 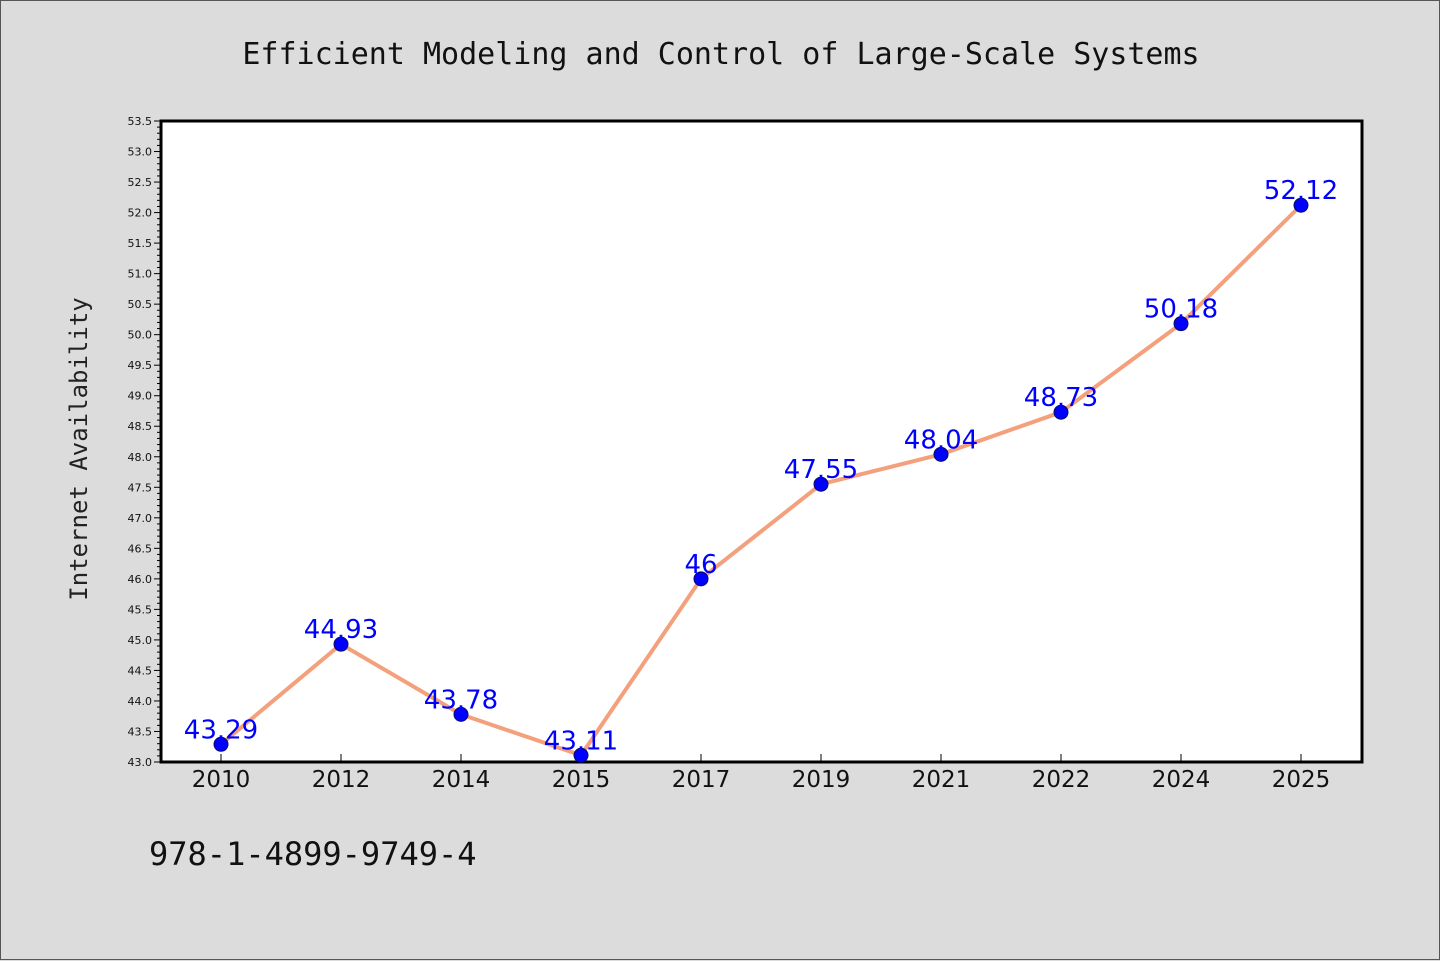 I want to click on y-tick-label: 50.5, so click(x=140, y=304).